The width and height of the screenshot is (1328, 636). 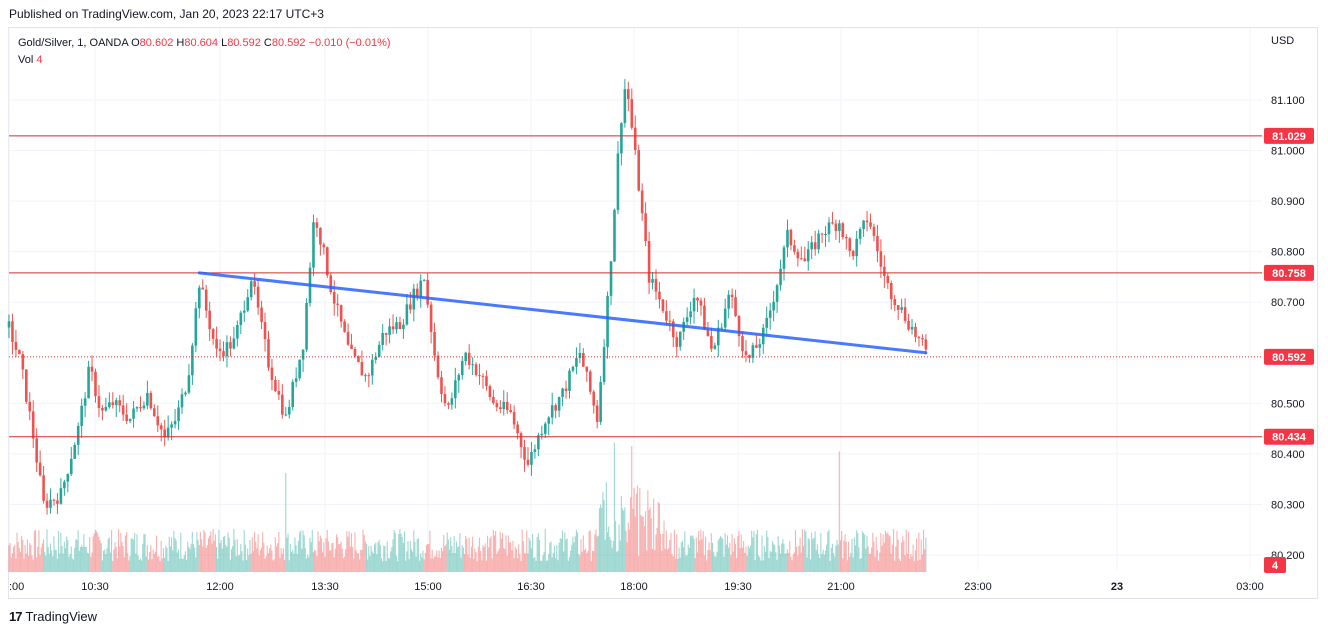 What do you see at coordinates (53, 616) in the screenshot?
I see `footer-branding: 17 TradingView` at bounding box center [53, 616].